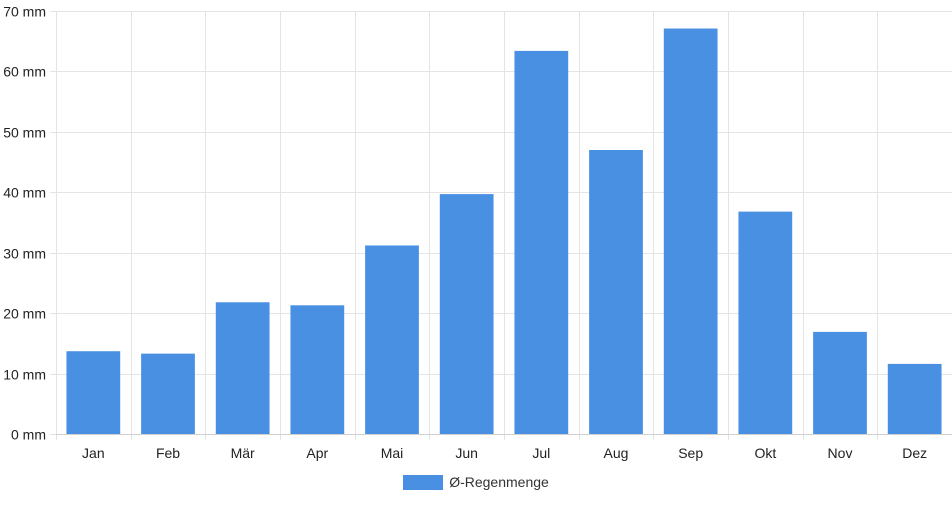  Describe the element at coordinates (24, 12) in the screenshot. I see `y-tick-label: 70 mm` at that location.